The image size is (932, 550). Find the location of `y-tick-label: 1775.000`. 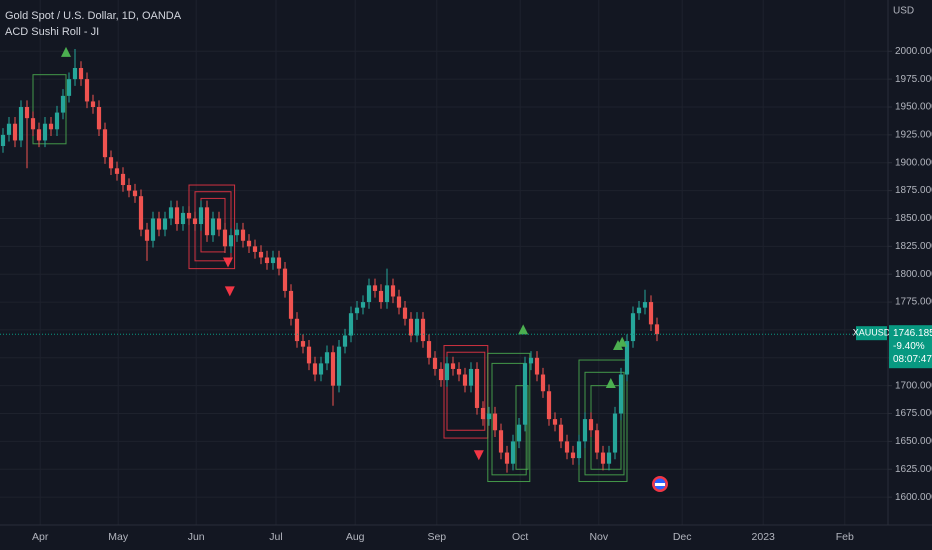

y-tick-label: 1775.000 is located at coordinates (913, 302).